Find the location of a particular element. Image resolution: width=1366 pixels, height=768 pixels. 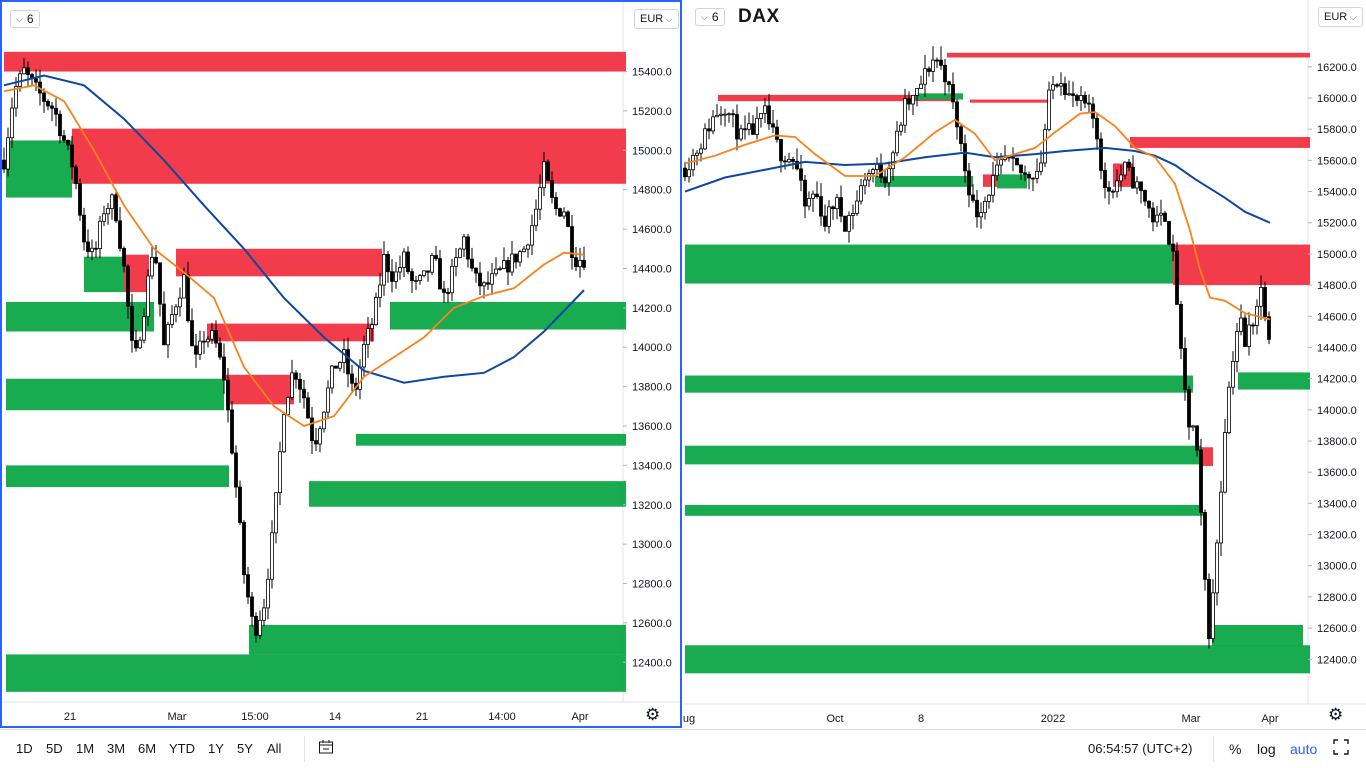

ma-slow-line is located at coordinates (977, 185).